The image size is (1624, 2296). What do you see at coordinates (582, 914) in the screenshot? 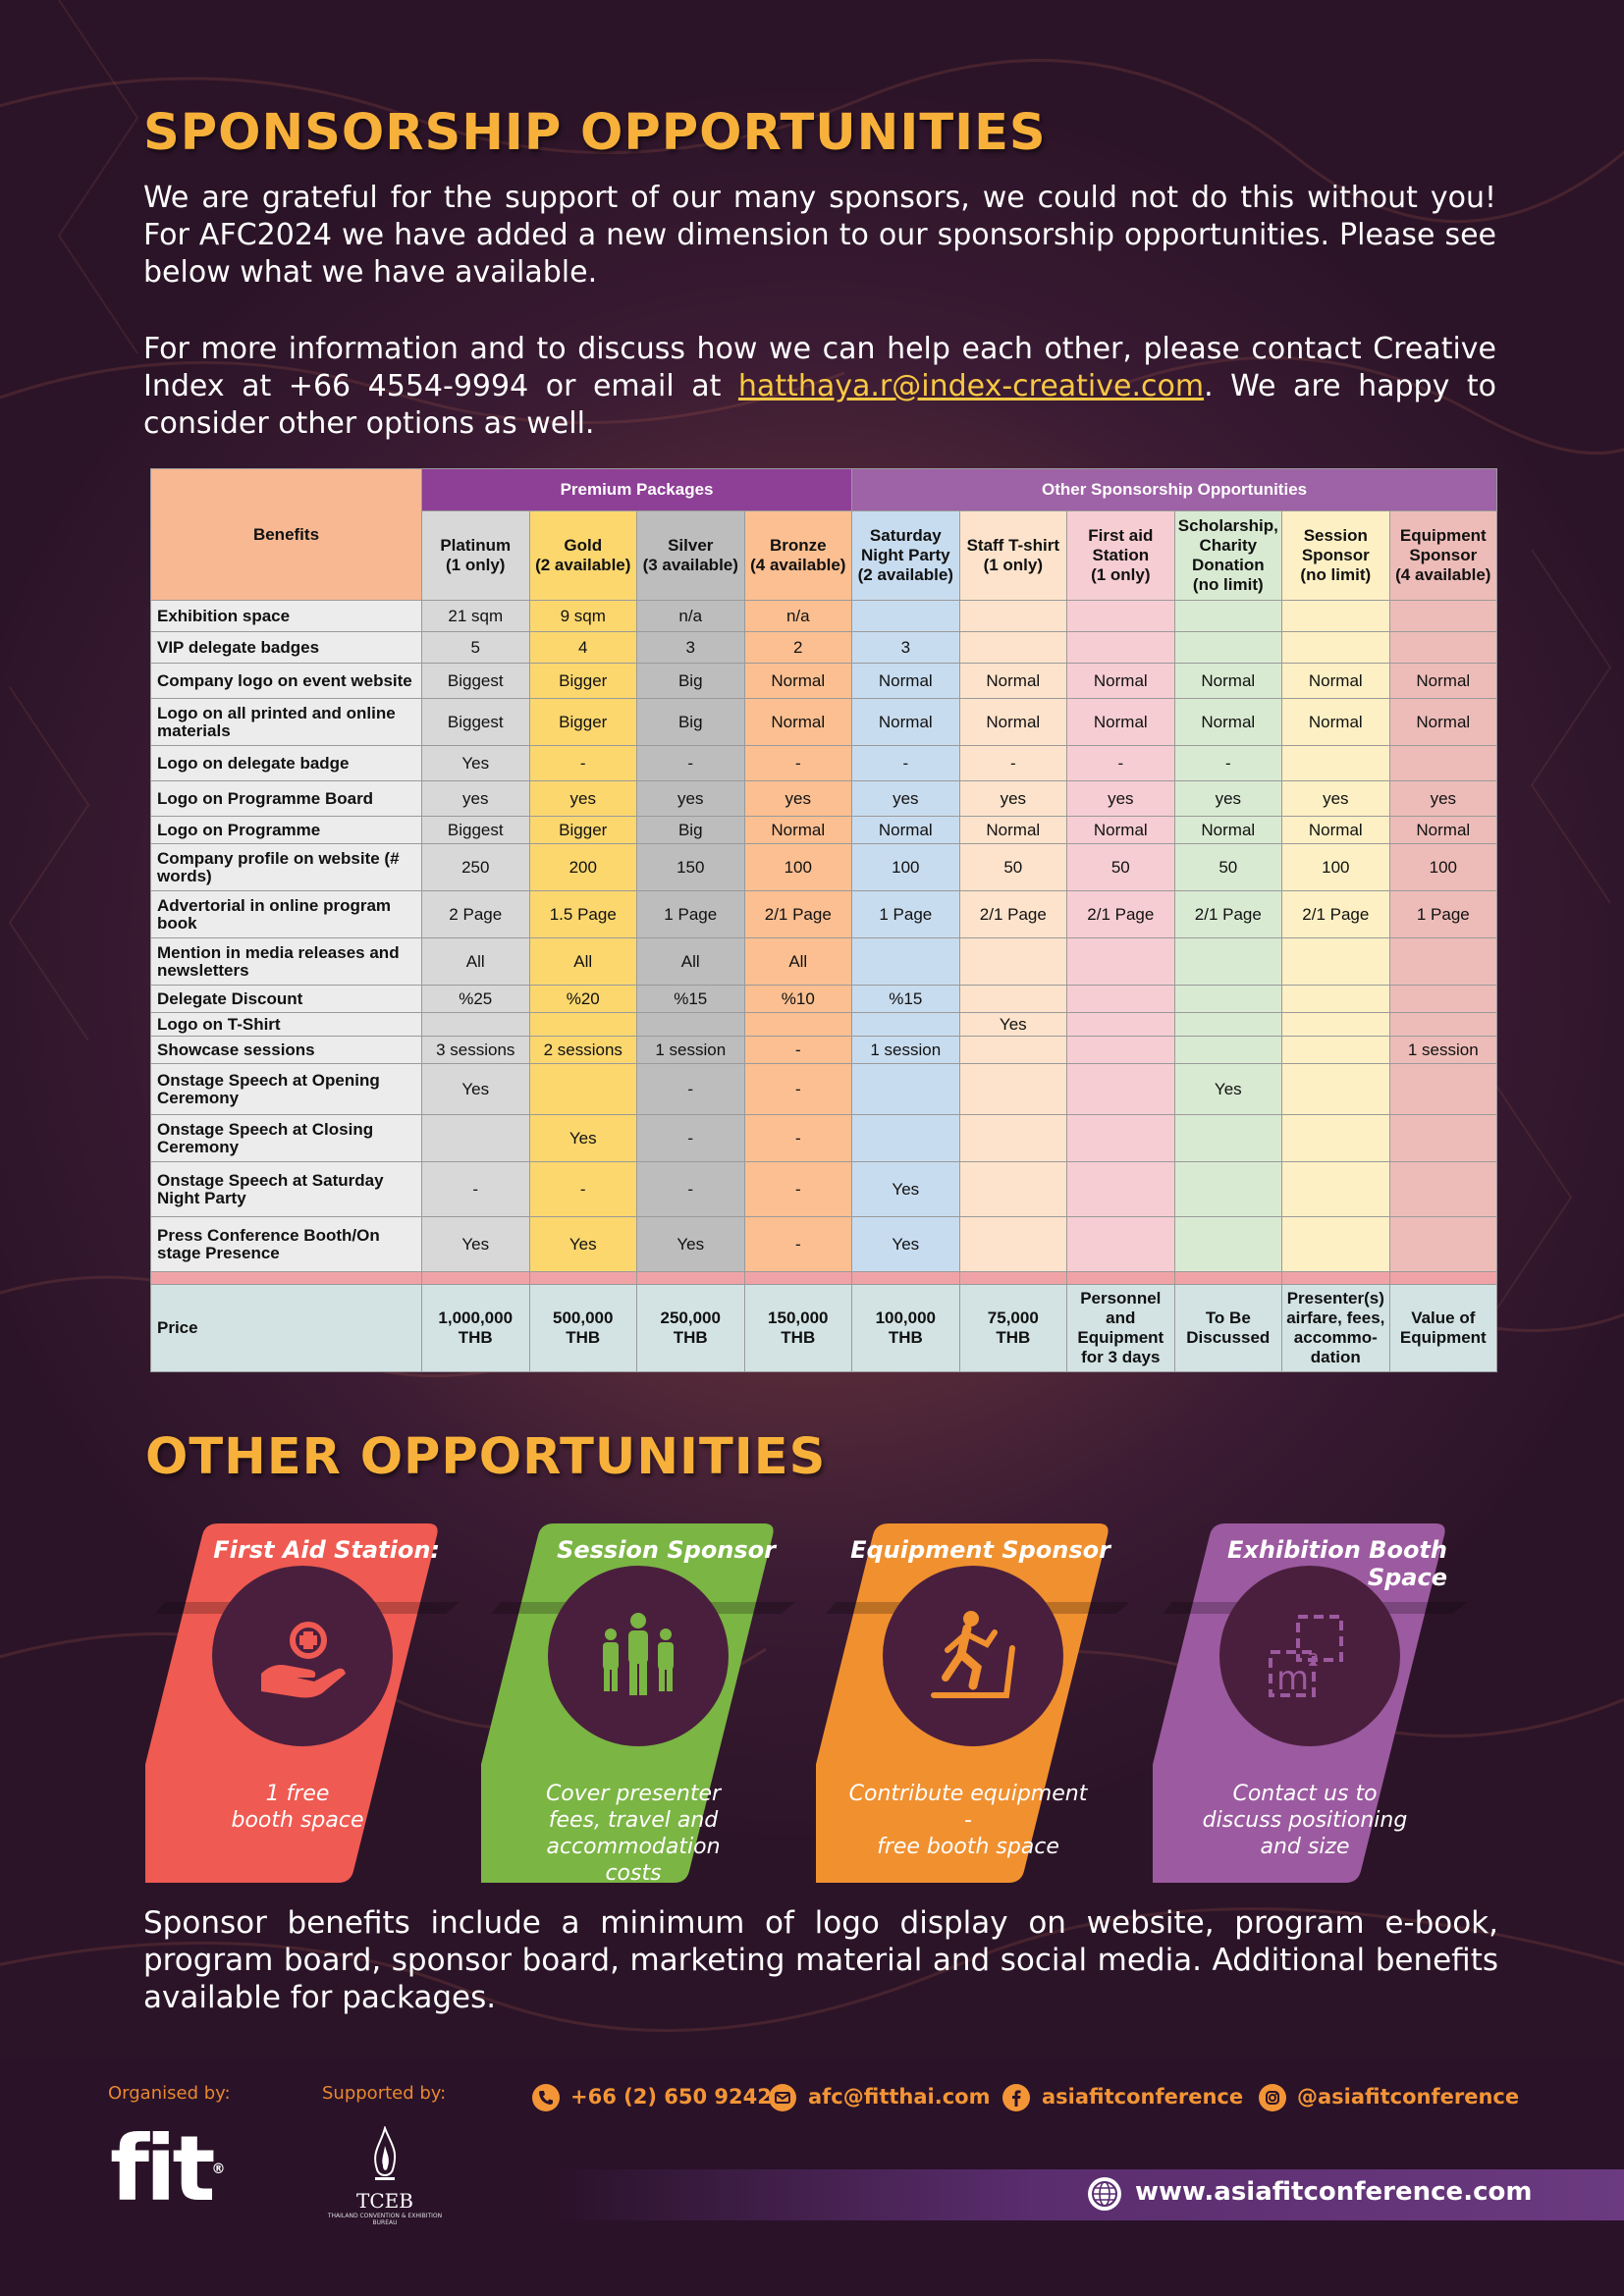
I see `table-cell: 1.5 Page` at bounding box center [582, 914].